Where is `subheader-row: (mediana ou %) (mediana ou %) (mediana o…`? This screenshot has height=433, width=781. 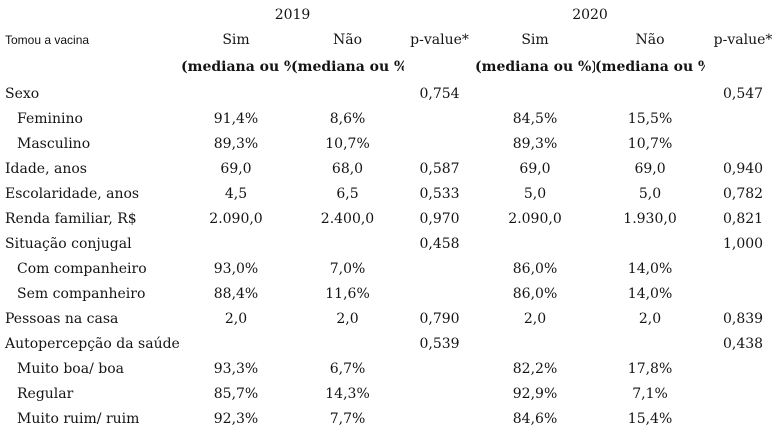 subheader-row: (mediana ou %) (mediana ou %) (mediana o… is located at coordinates (390, 67).